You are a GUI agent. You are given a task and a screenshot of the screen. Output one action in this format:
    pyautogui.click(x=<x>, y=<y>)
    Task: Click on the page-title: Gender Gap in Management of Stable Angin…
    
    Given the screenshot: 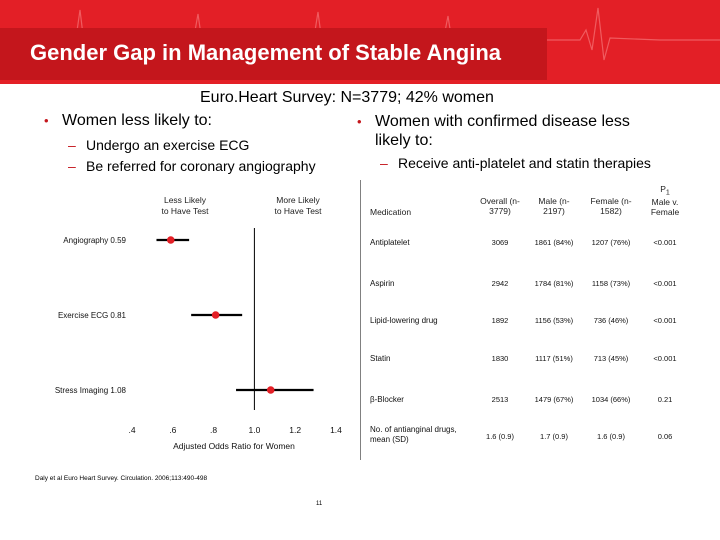 What is the action you would take?
    pyautogui.click(x=266, y=52)
    